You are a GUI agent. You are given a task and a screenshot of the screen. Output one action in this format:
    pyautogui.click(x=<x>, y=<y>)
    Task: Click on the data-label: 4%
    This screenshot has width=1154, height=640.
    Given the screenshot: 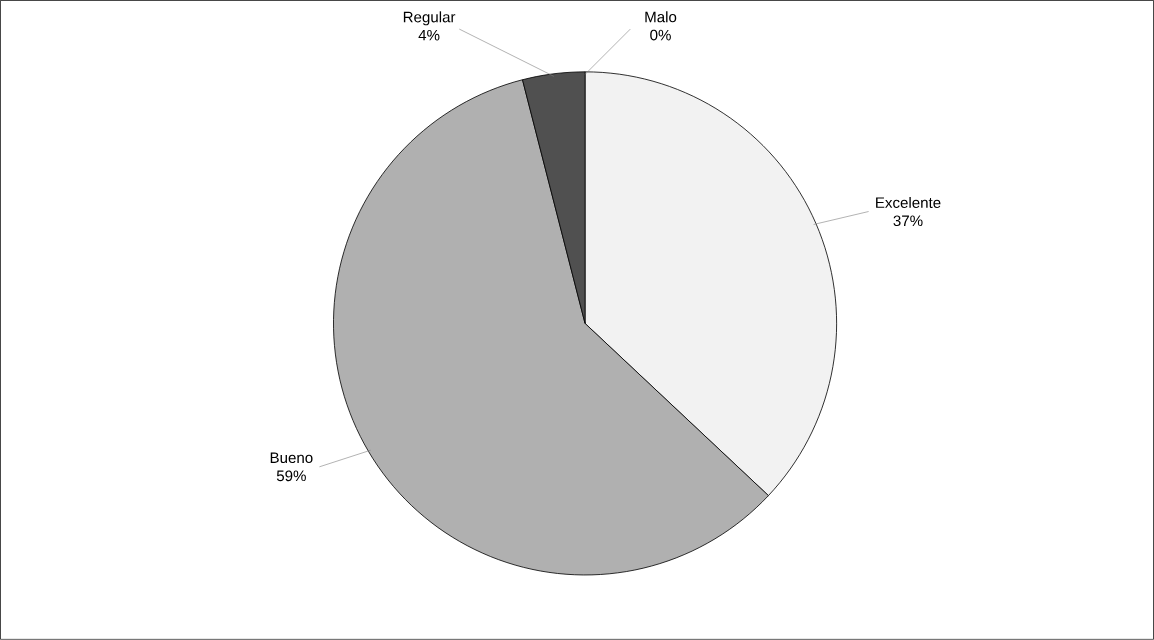 What is the action you would take?
    pyautogui.click(x=429, y=35)
    